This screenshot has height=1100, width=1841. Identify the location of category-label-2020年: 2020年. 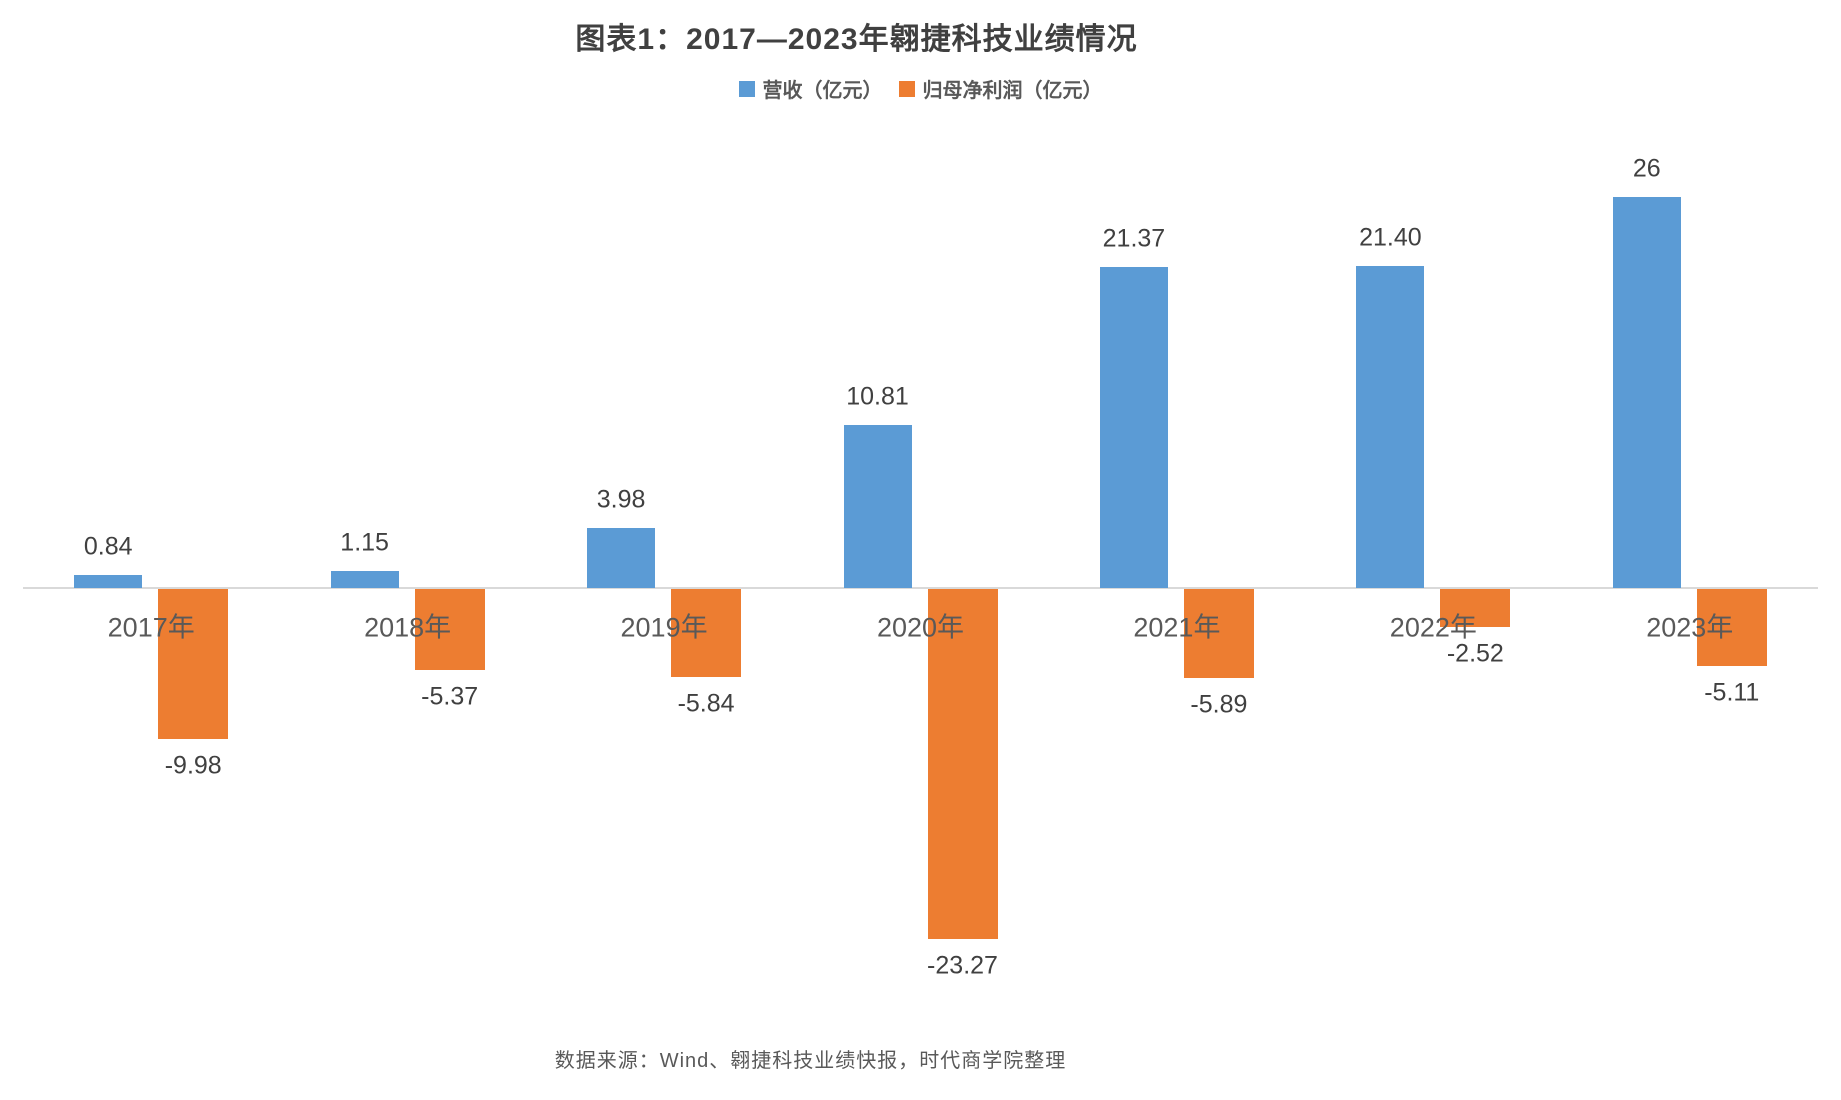
(920, 627).